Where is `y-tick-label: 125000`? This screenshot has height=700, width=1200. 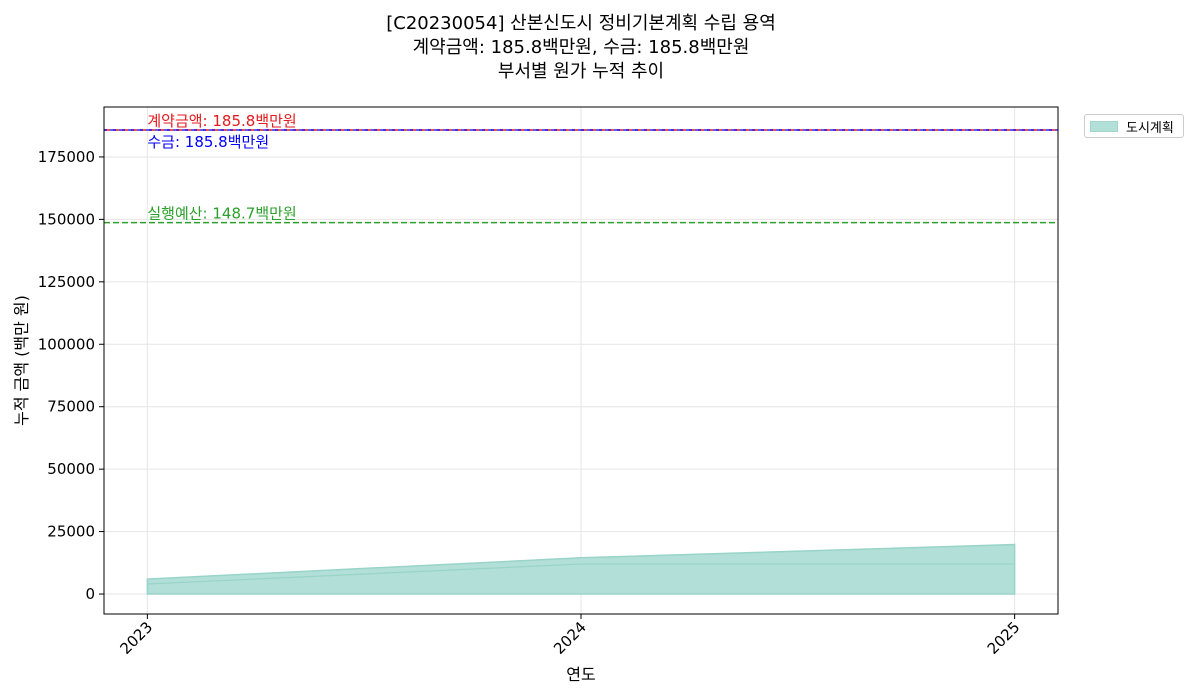 y-tick-label: 125000 is located at coordinates (66, 282).